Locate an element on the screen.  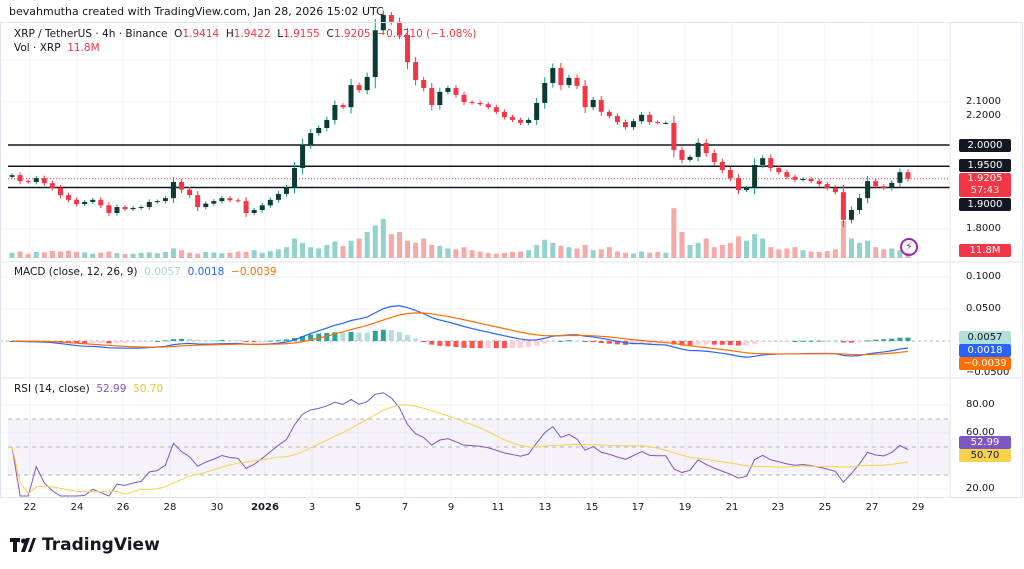
lightning-icon: ⚡ is located at coordinates (909, 247).